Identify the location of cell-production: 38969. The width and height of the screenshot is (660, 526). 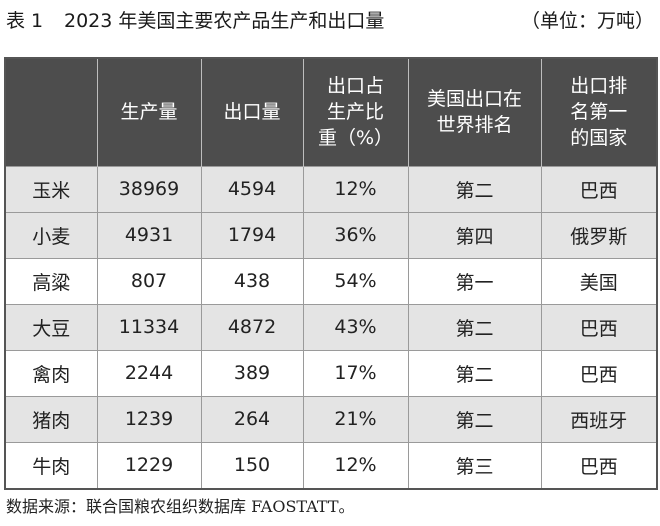
(149, 188).